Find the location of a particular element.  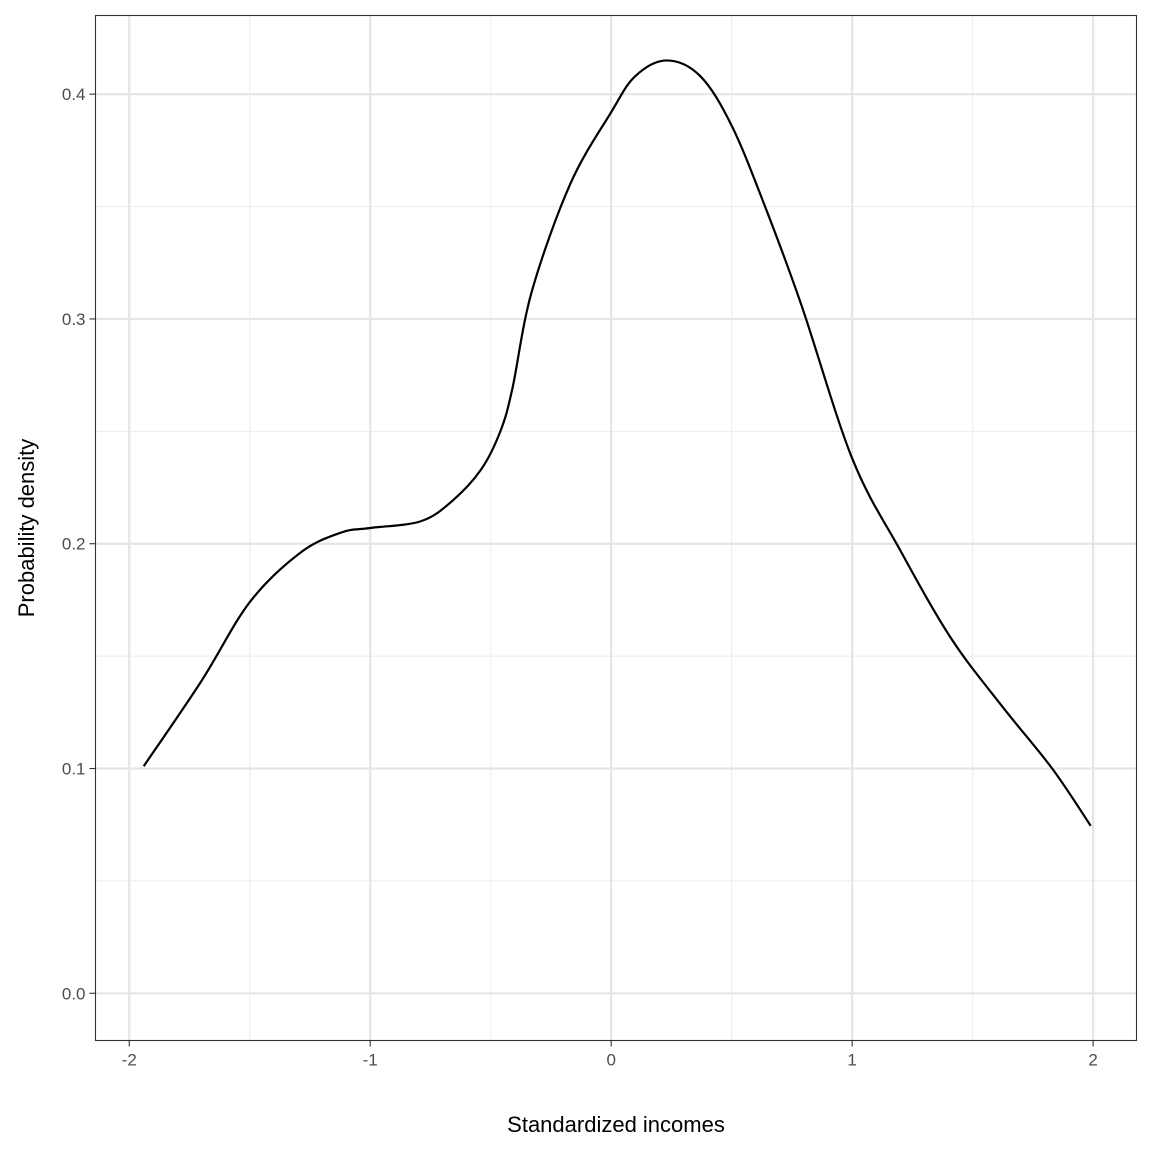

y-tick-label: 0.4 is located at coordinates (74, 94).